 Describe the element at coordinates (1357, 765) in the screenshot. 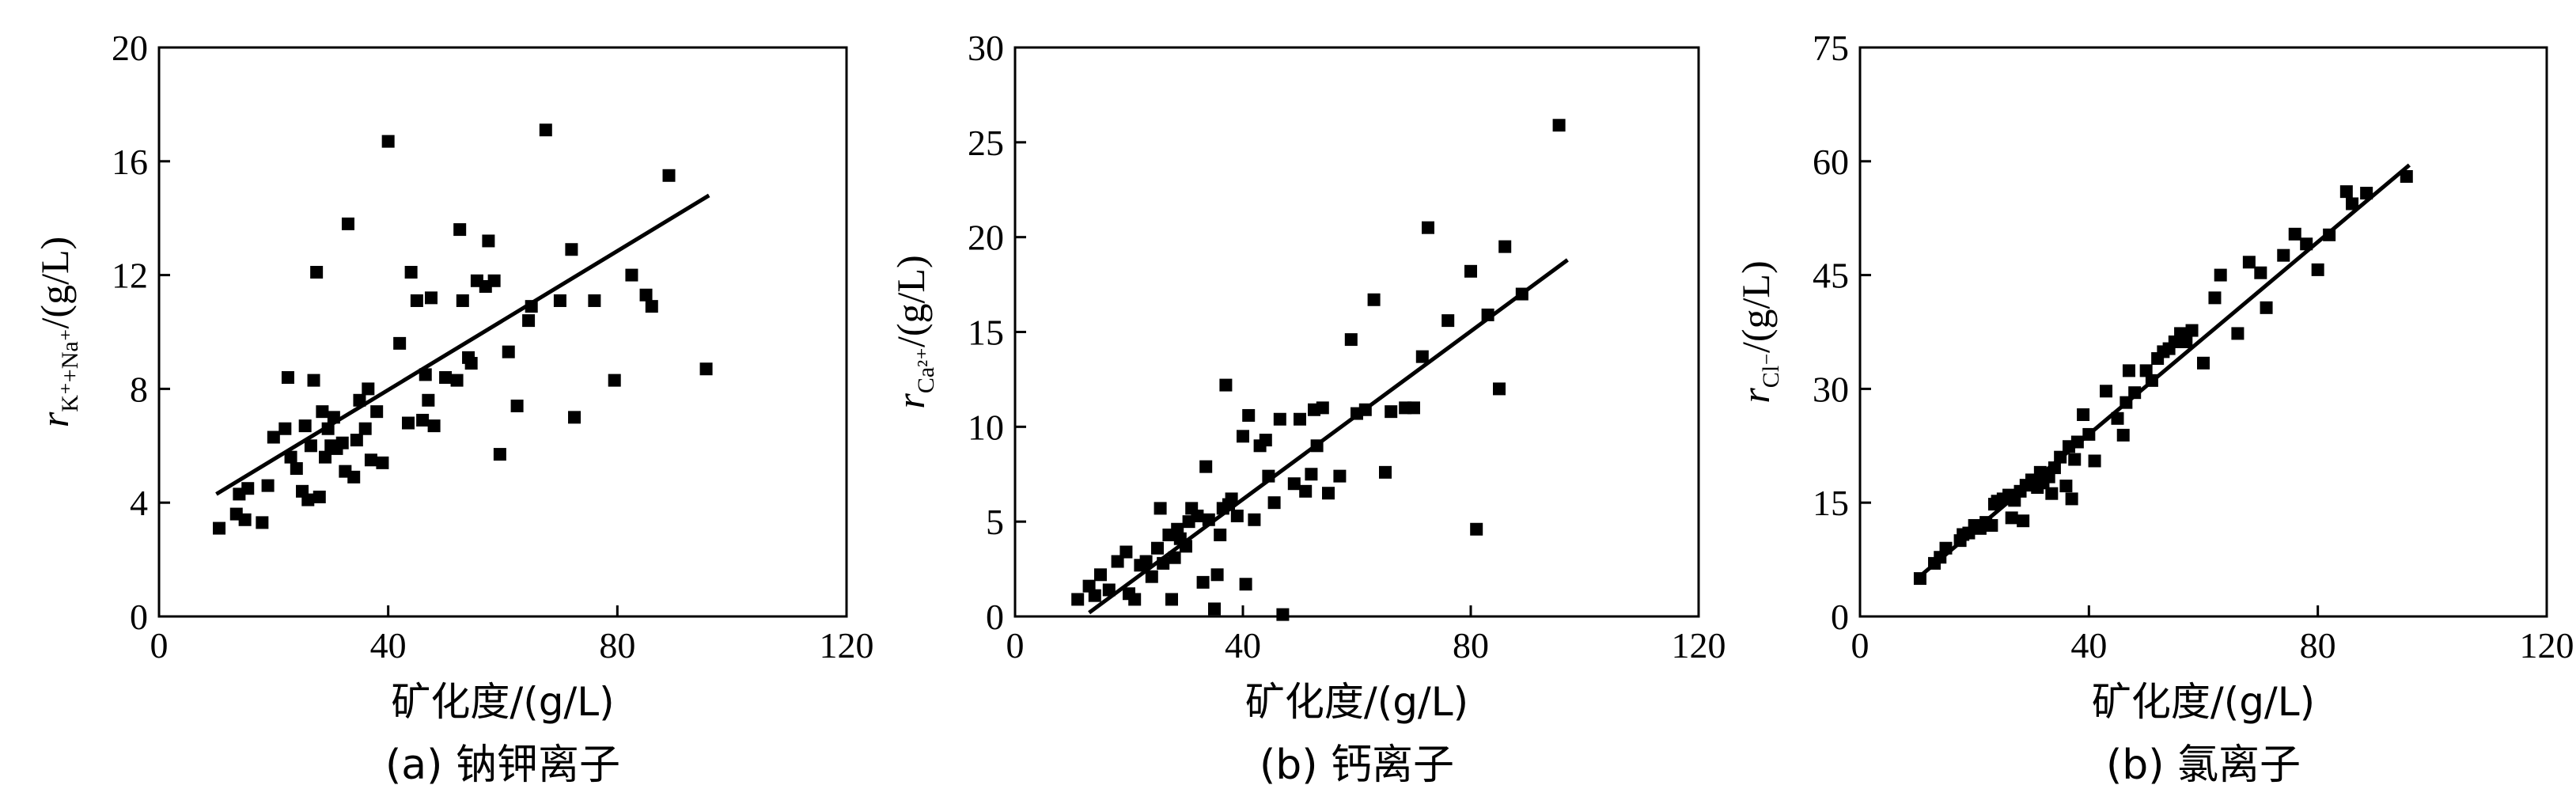

I see `panel-caption: (b) 钙离子` at that location.